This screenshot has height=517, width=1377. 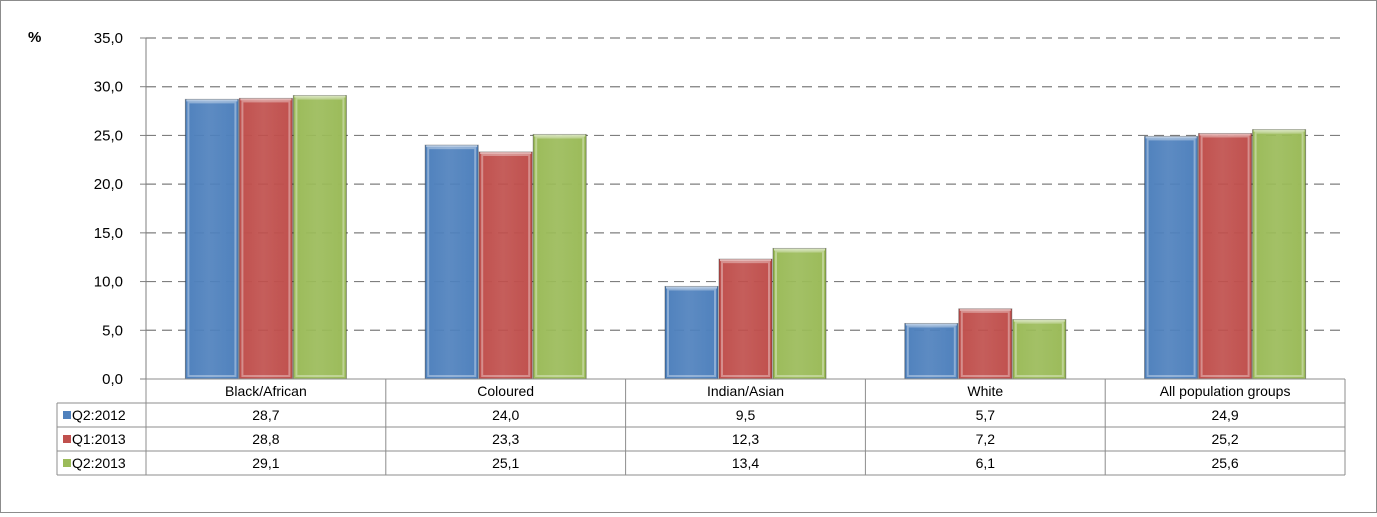 What do you see at coordinates (99, 463) in the screenshot?
I see `legend-label: Q2:2013` at bounding box center [99, 463].